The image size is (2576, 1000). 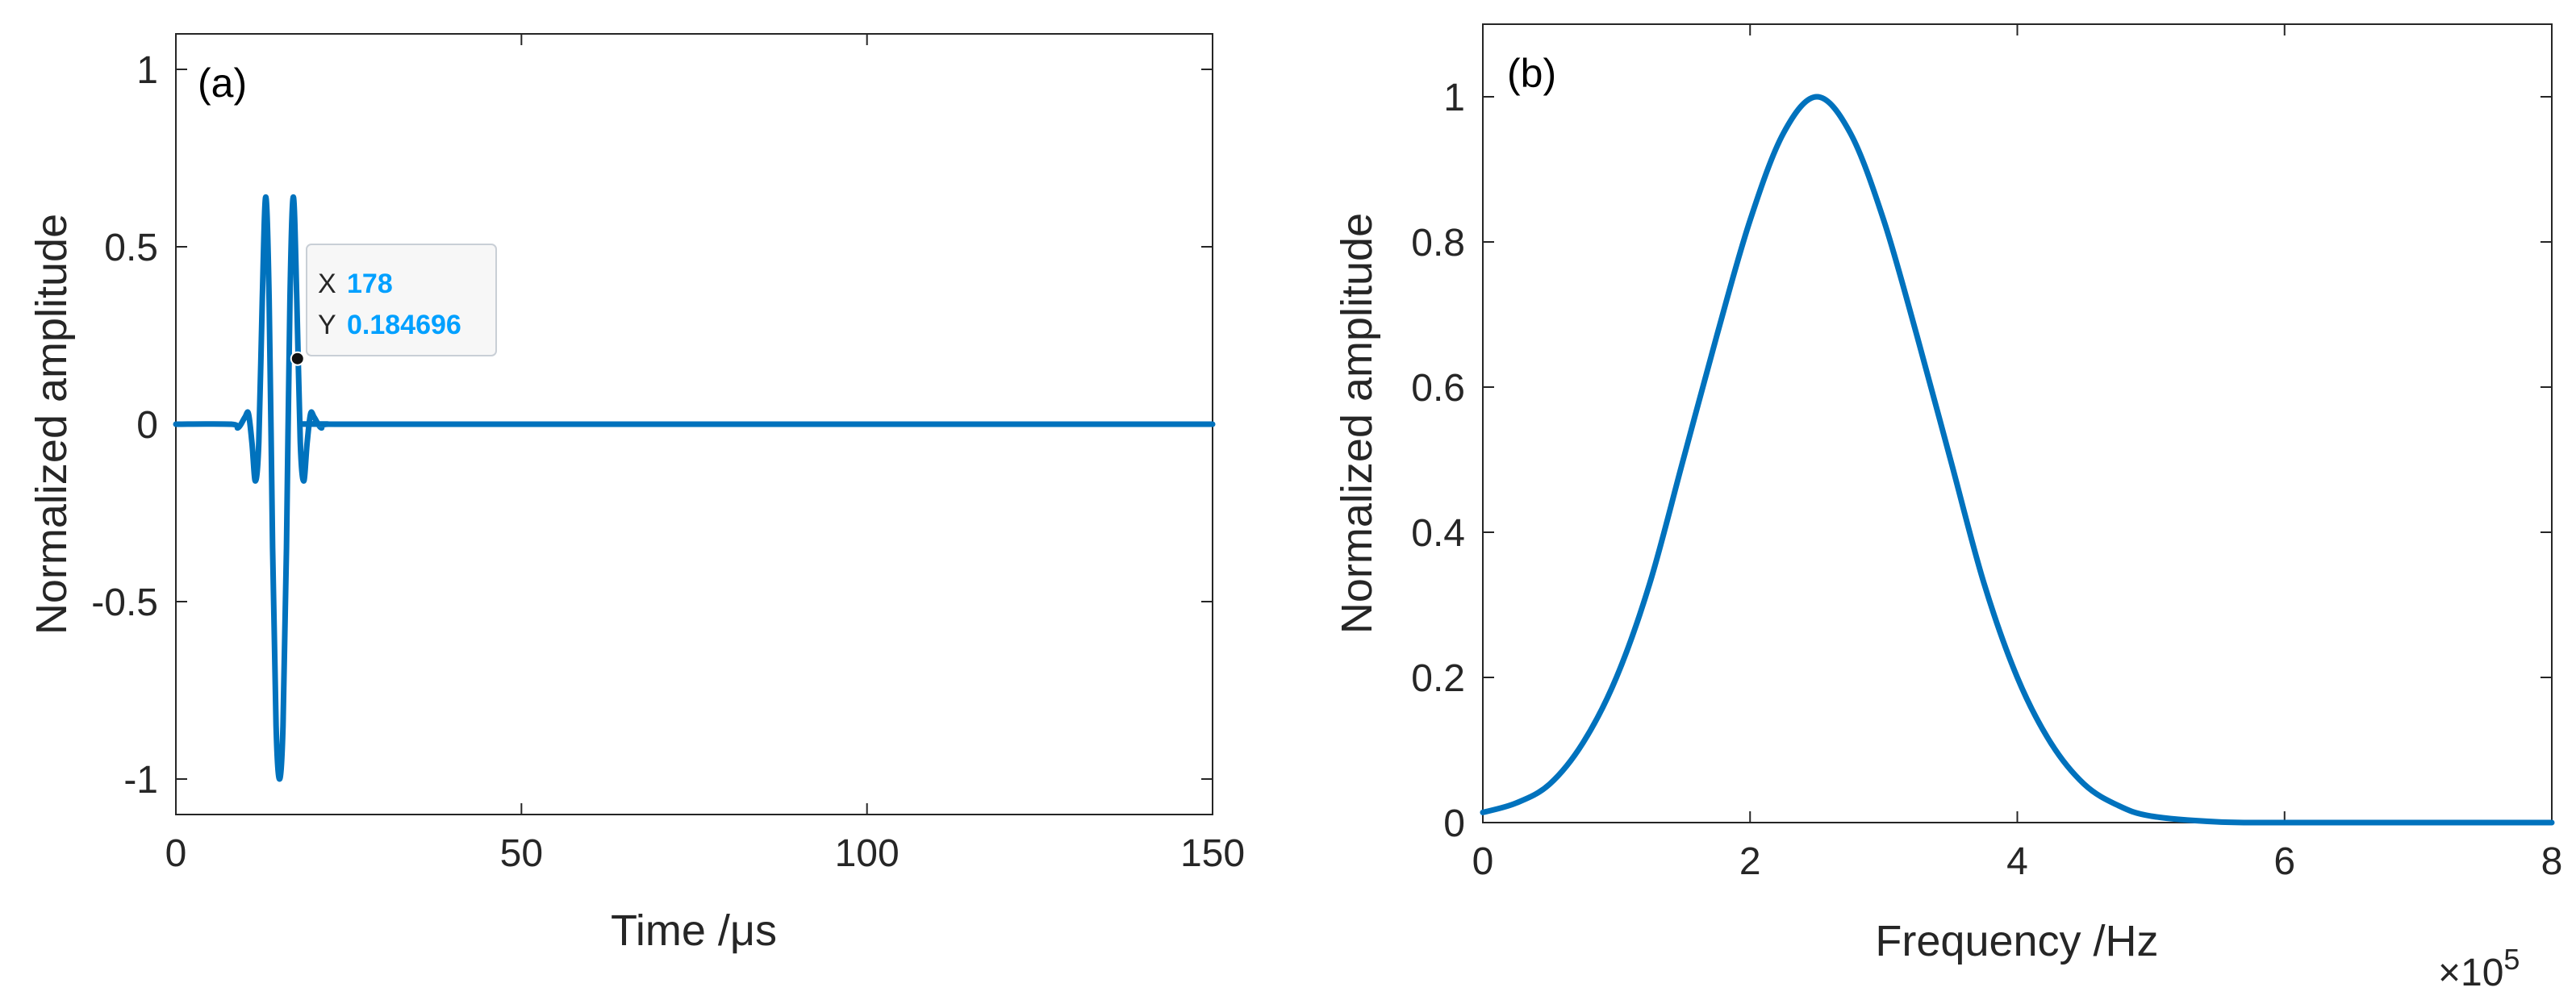 What do you see at coordinates (370, 284) in the screenshot?
I see `datatip-x-value: 178` at bounding box center [370, 284].